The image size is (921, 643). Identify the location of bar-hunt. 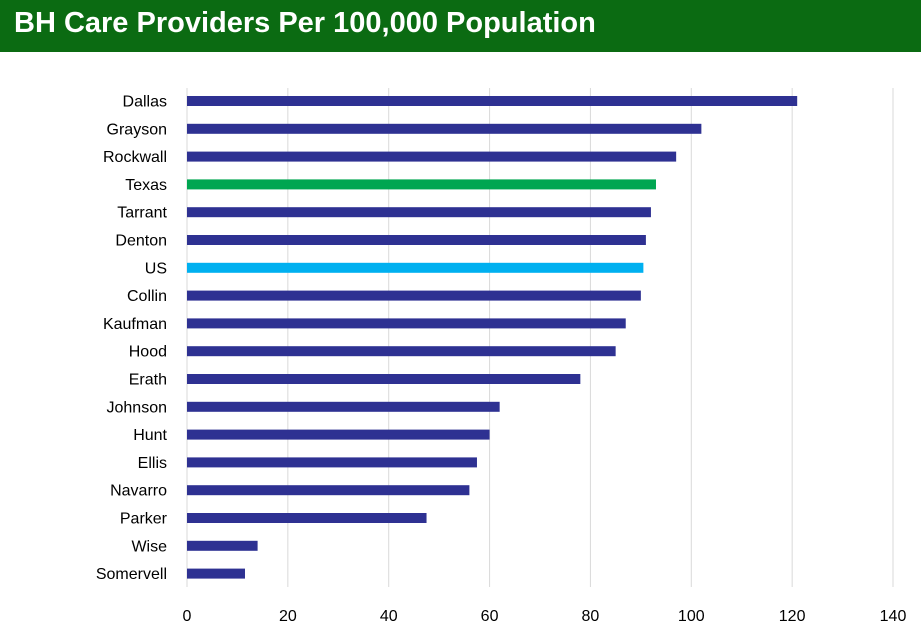
(338, 434).